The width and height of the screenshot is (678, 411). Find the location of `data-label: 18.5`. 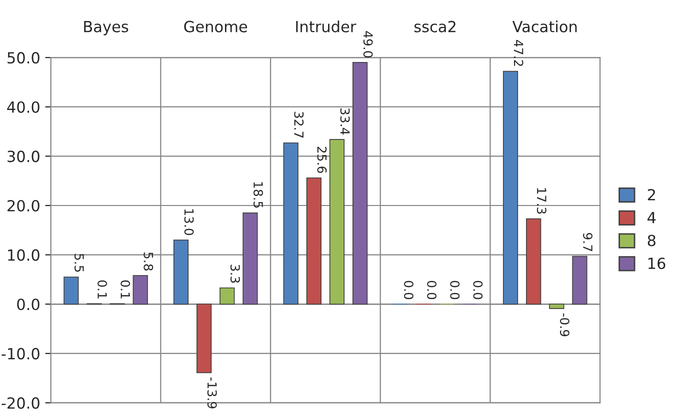

data-label: 18.5 is located at coordinates (258, 195).